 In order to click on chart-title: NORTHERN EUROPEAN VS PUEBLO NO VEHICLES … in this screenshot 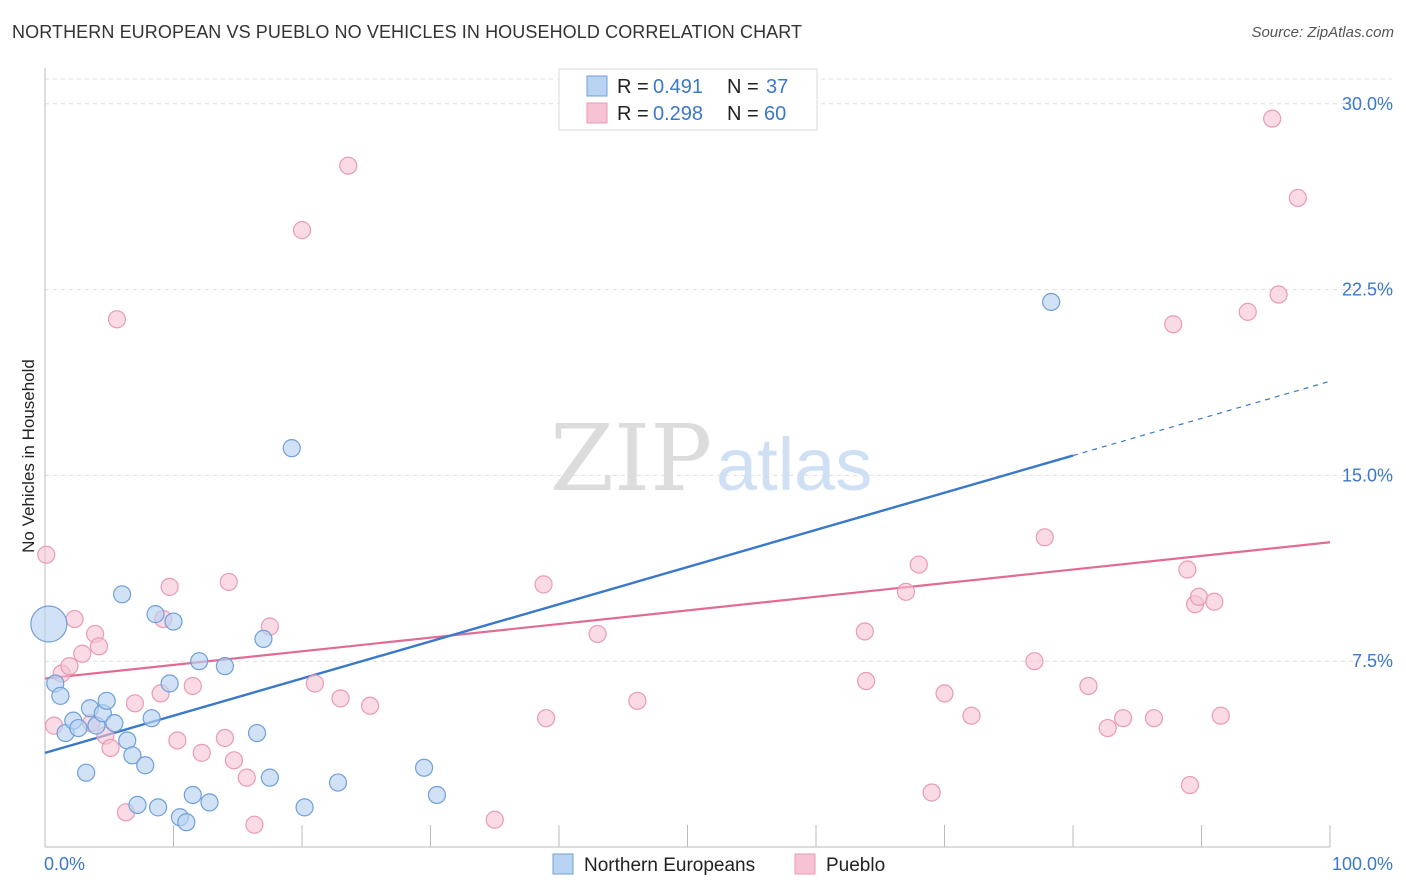, I will do `click(407, 32)`.